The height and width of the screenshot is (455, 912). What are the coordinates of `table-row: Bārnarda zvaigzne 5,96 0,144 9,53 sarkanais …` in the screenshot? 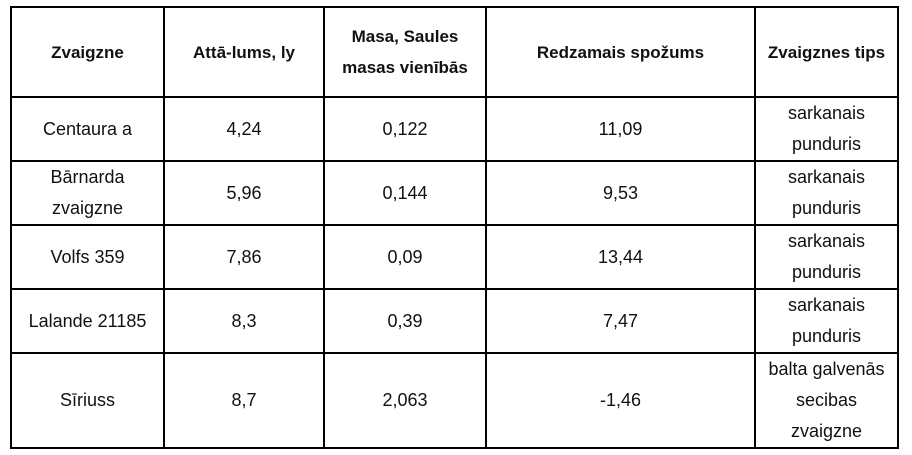 It's located at (454, 193).